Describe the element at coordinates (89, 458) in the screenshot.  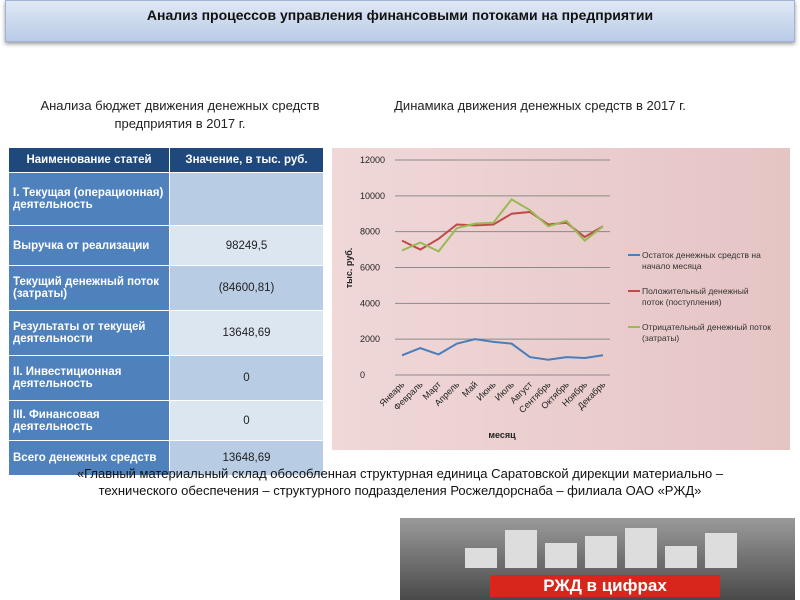
I see `table-cell: Всего денежных средств` at that location.